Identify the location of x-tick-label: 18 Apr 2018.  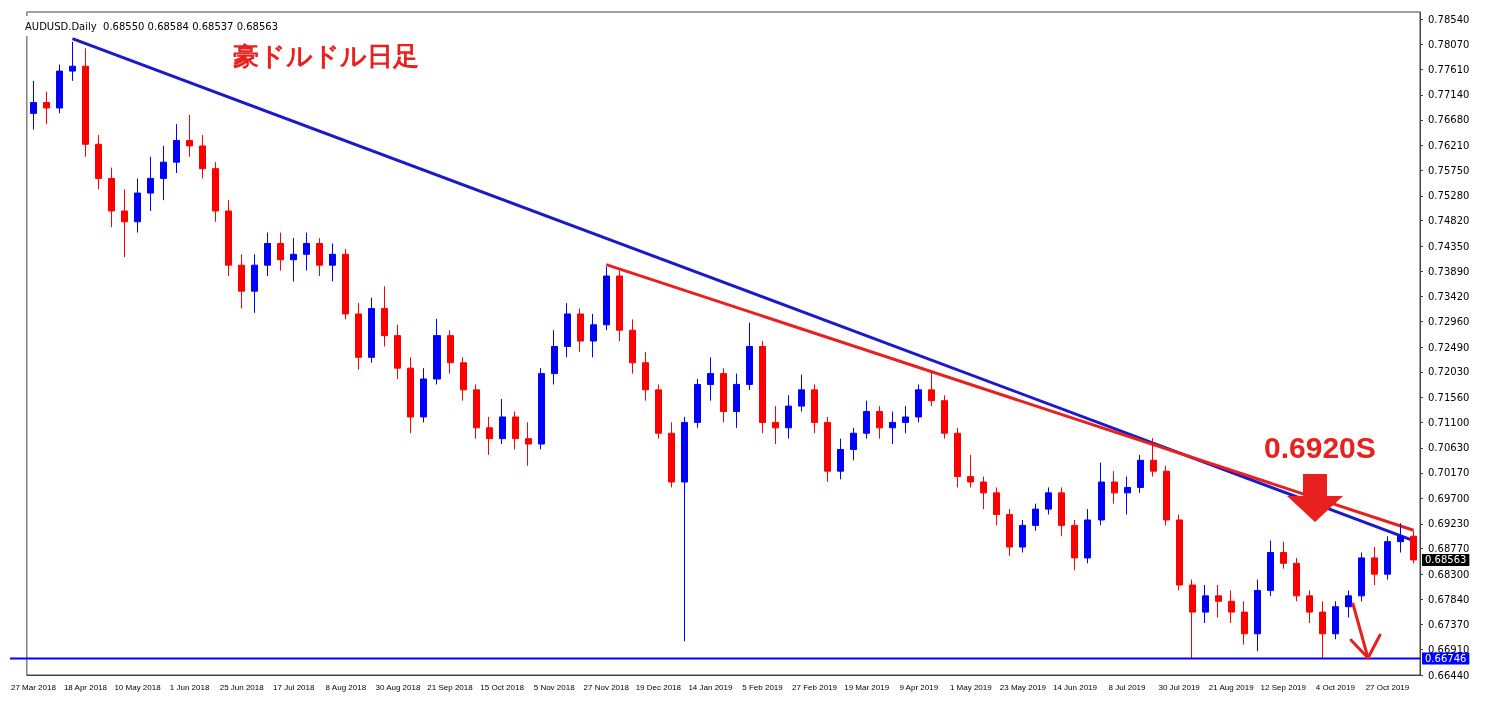
(85, 687).